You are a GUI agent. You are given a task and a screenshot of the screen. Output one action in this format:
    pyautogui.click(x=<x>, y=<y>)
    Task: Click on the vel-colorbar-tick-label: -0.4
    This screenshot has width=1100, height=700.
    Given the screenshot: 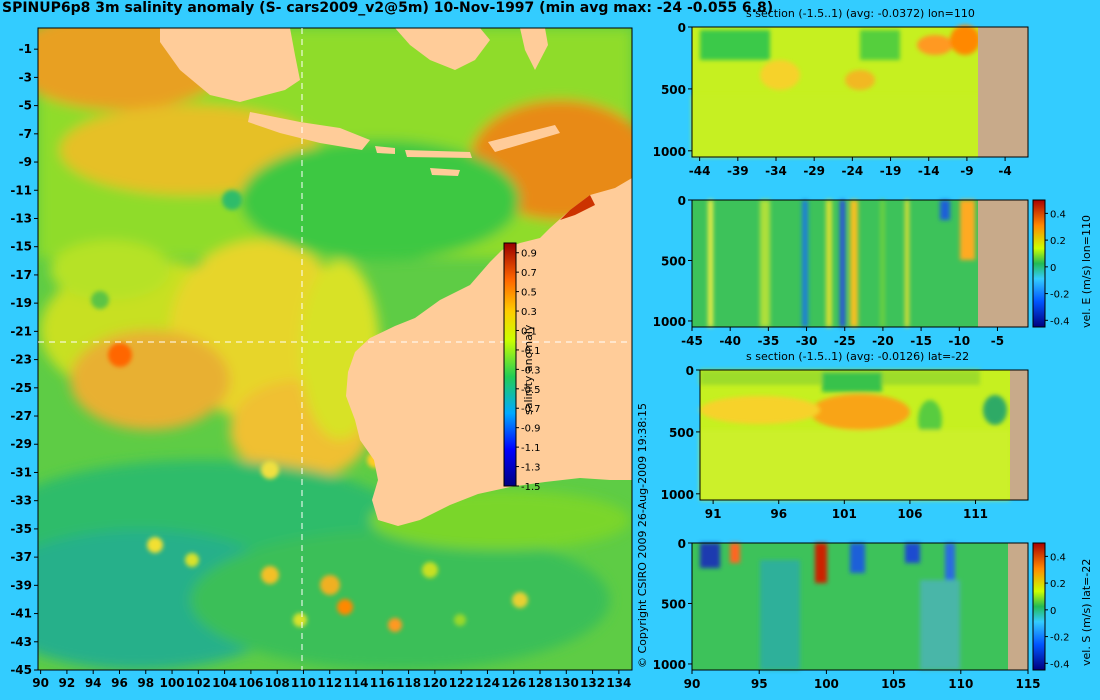 What is the action you would take?
    pyautogui.click(x=1060, y=664)
    